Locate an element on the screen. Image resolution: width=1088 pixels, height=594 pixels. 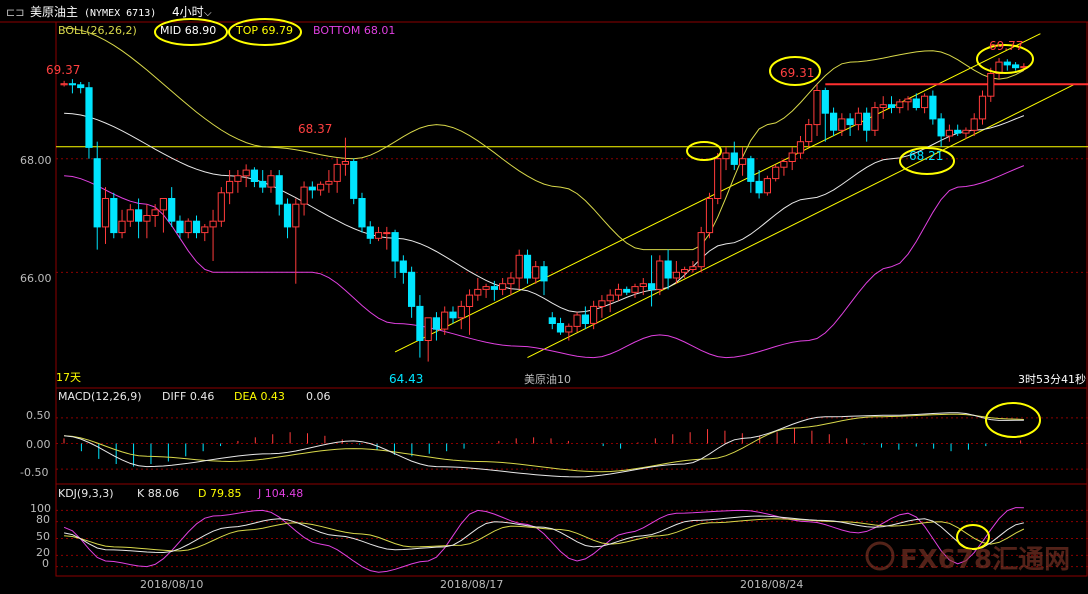
y-tick-label: 0 is located at coordinates (45, 563).